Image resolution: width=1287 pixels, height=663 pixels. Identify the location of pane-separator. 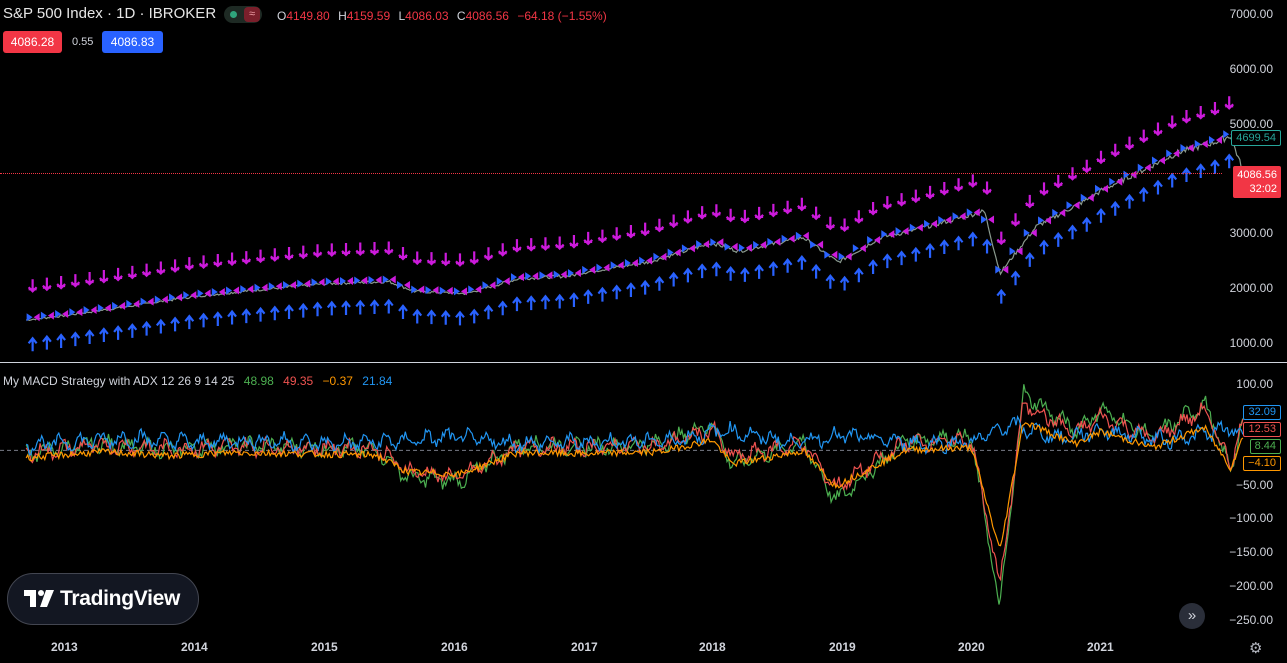
(643, 362).